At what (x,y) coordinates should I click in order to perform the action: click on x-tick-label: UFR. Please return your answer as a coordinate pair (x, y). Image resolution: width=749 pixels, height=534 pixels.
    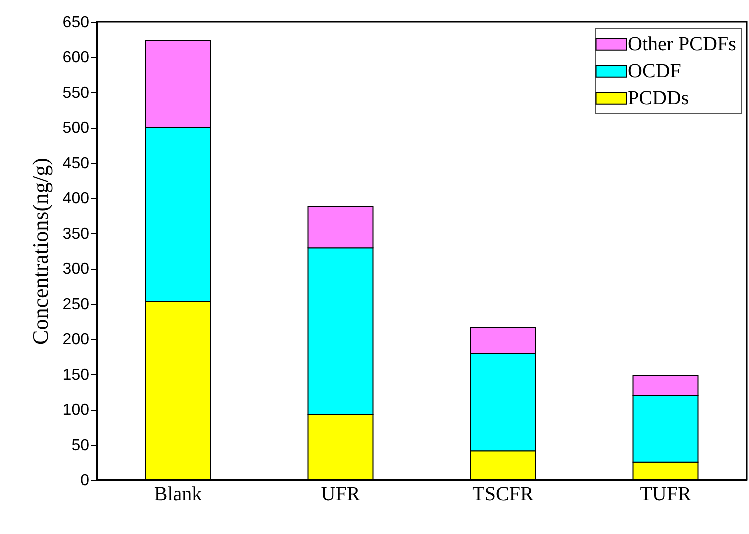
    Looking at the image, I should click on (341, 495).